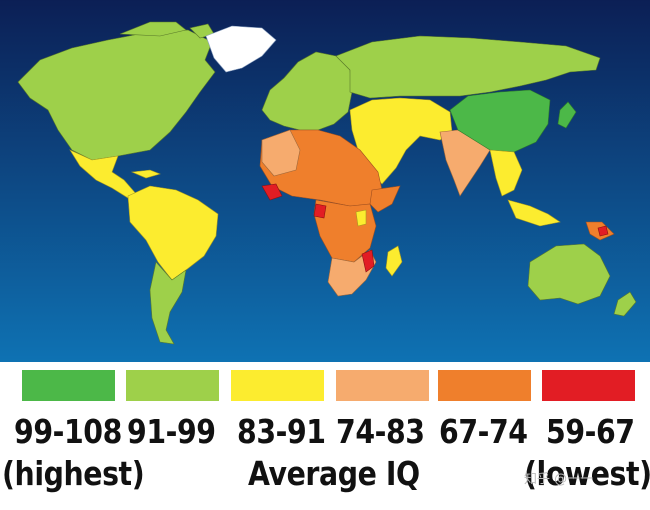 Image resolution: width=650 pixels, height=510 pixels. Describe the element at coordinates (73, 473) in the screenshot. I see `highest-note: (highest)` at that location.